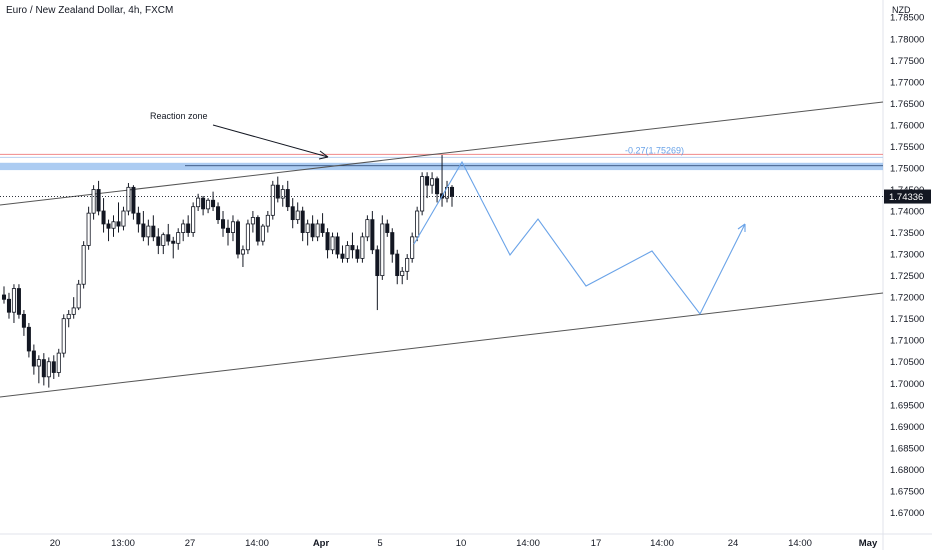 The height and width of the screenshot is (555, 932). What do you see at coordinates (179, 116) in the screenshot?
I see `annotation-label: Reaction zone` at bounding box center [179, 116].